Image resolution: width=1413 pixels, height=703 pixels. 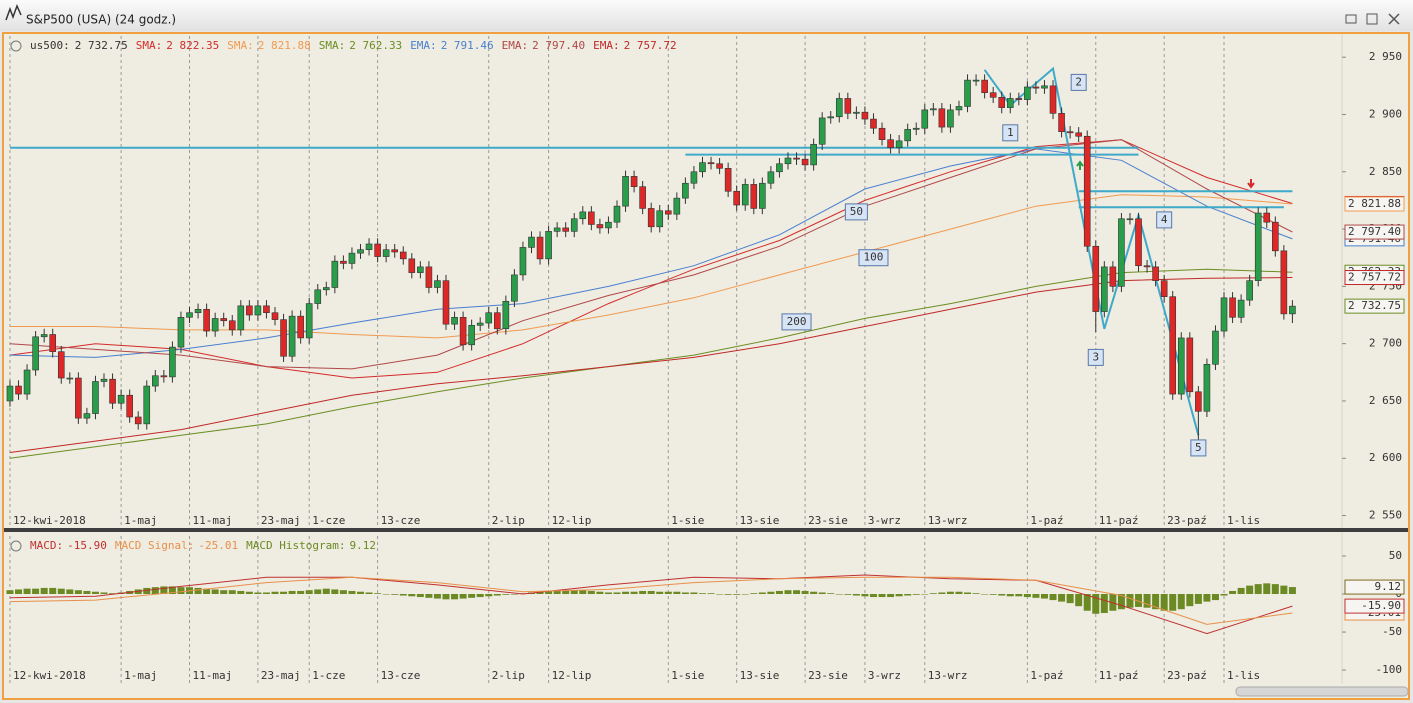 What do you see at coordinates (1385, 457) in the screenshot?
I see `y-tick-label: 2 600` at bounding box center [1385, 457].